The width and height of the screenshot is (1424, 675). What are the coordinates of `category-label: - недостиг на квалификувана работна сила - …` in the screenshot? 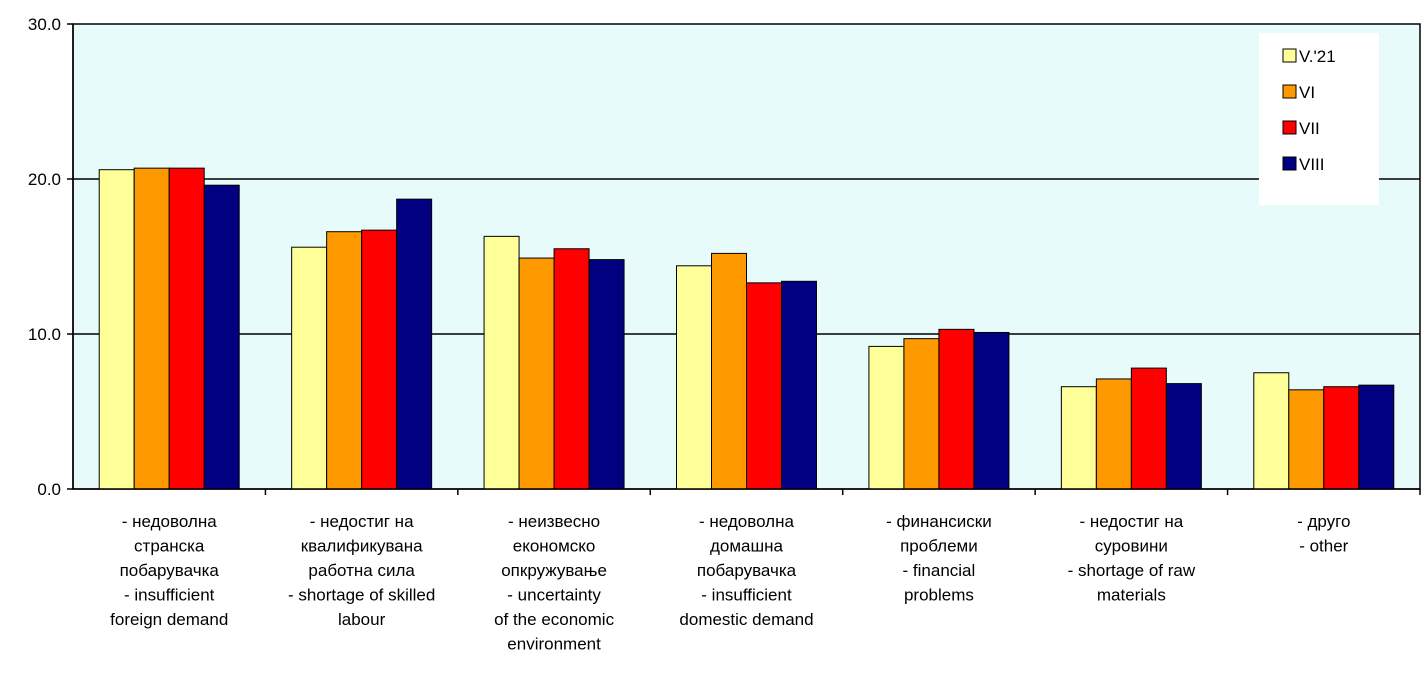 It's located at (361, 570).